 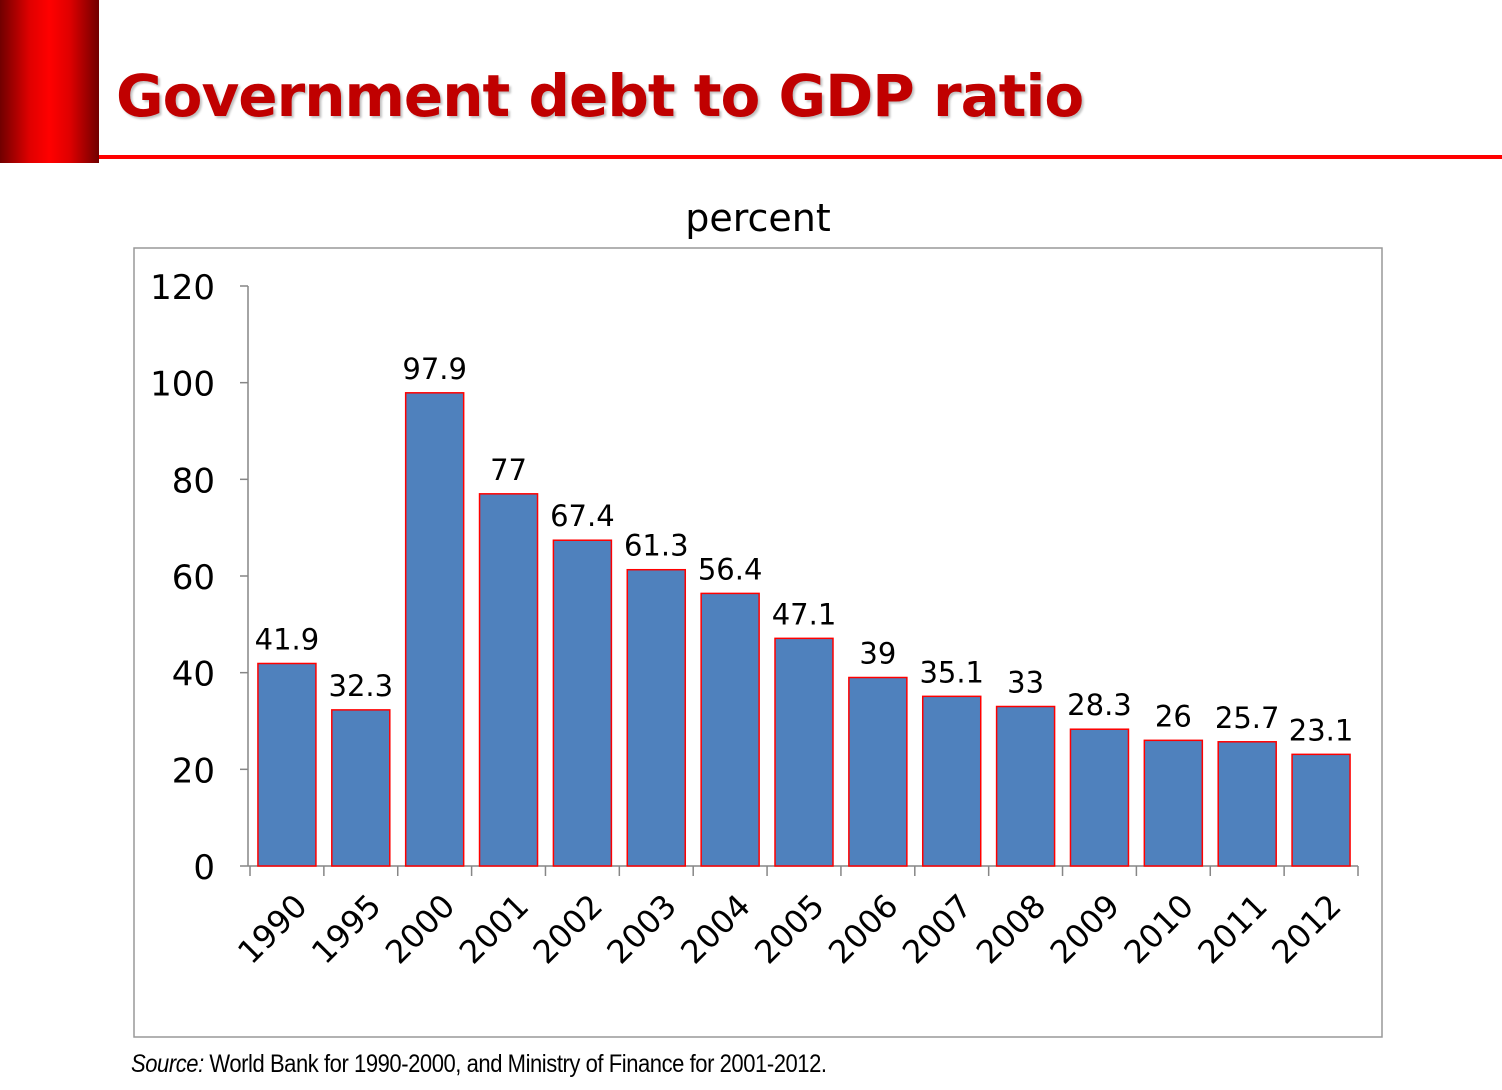 What do you see at coordinates (804, 752) in the screenshot?
I see `bar-2005` at bounding box center [804, 752].